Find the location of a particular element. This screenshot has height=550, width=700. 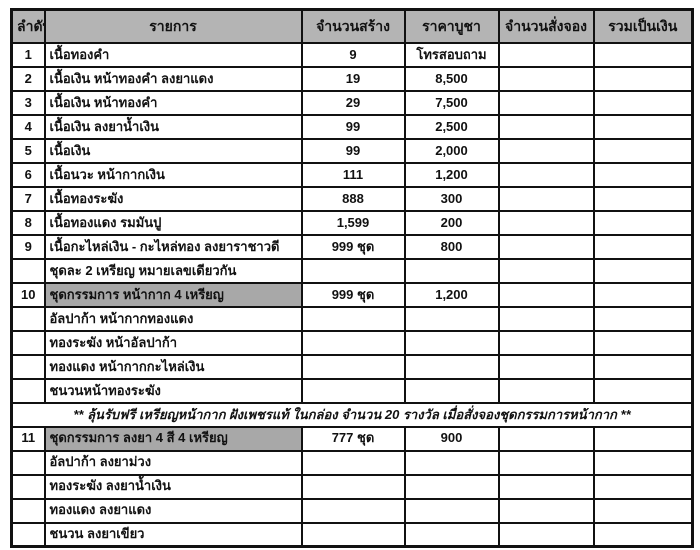

cell-order-no: 3 is located at coordinates (28, 103).